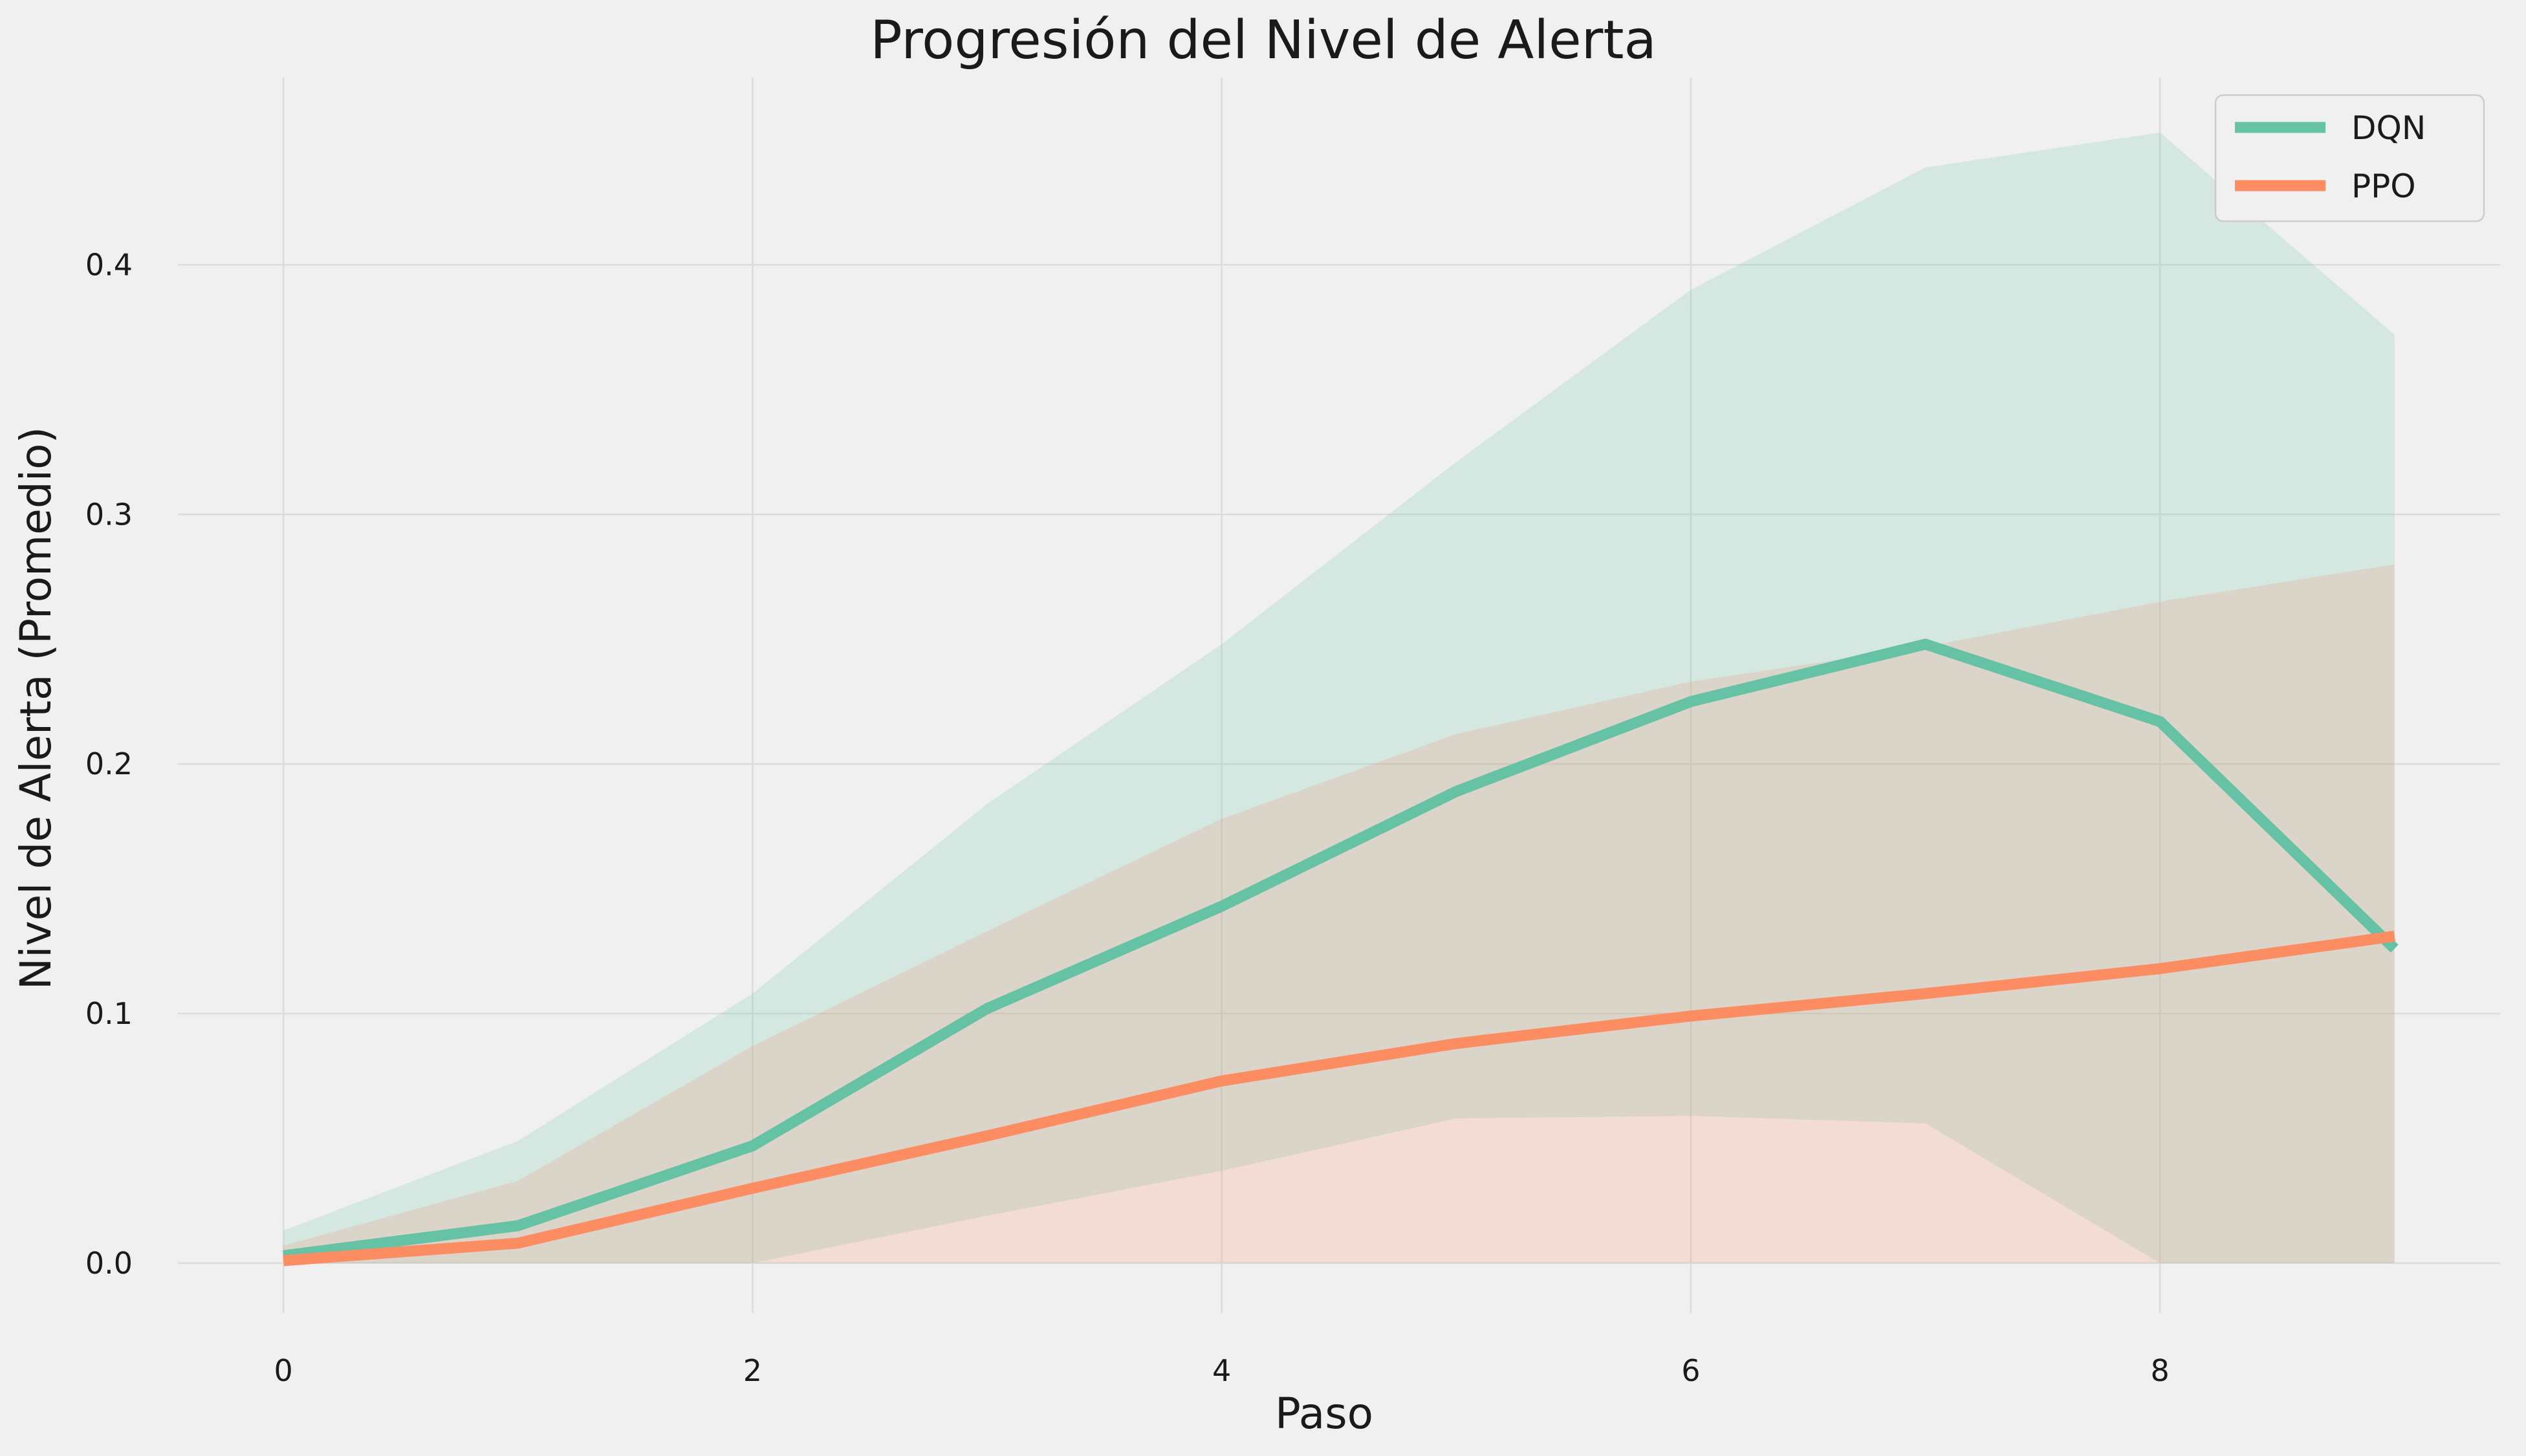  I want to click on y-tick-label: 0.0, so click(109, 1263).